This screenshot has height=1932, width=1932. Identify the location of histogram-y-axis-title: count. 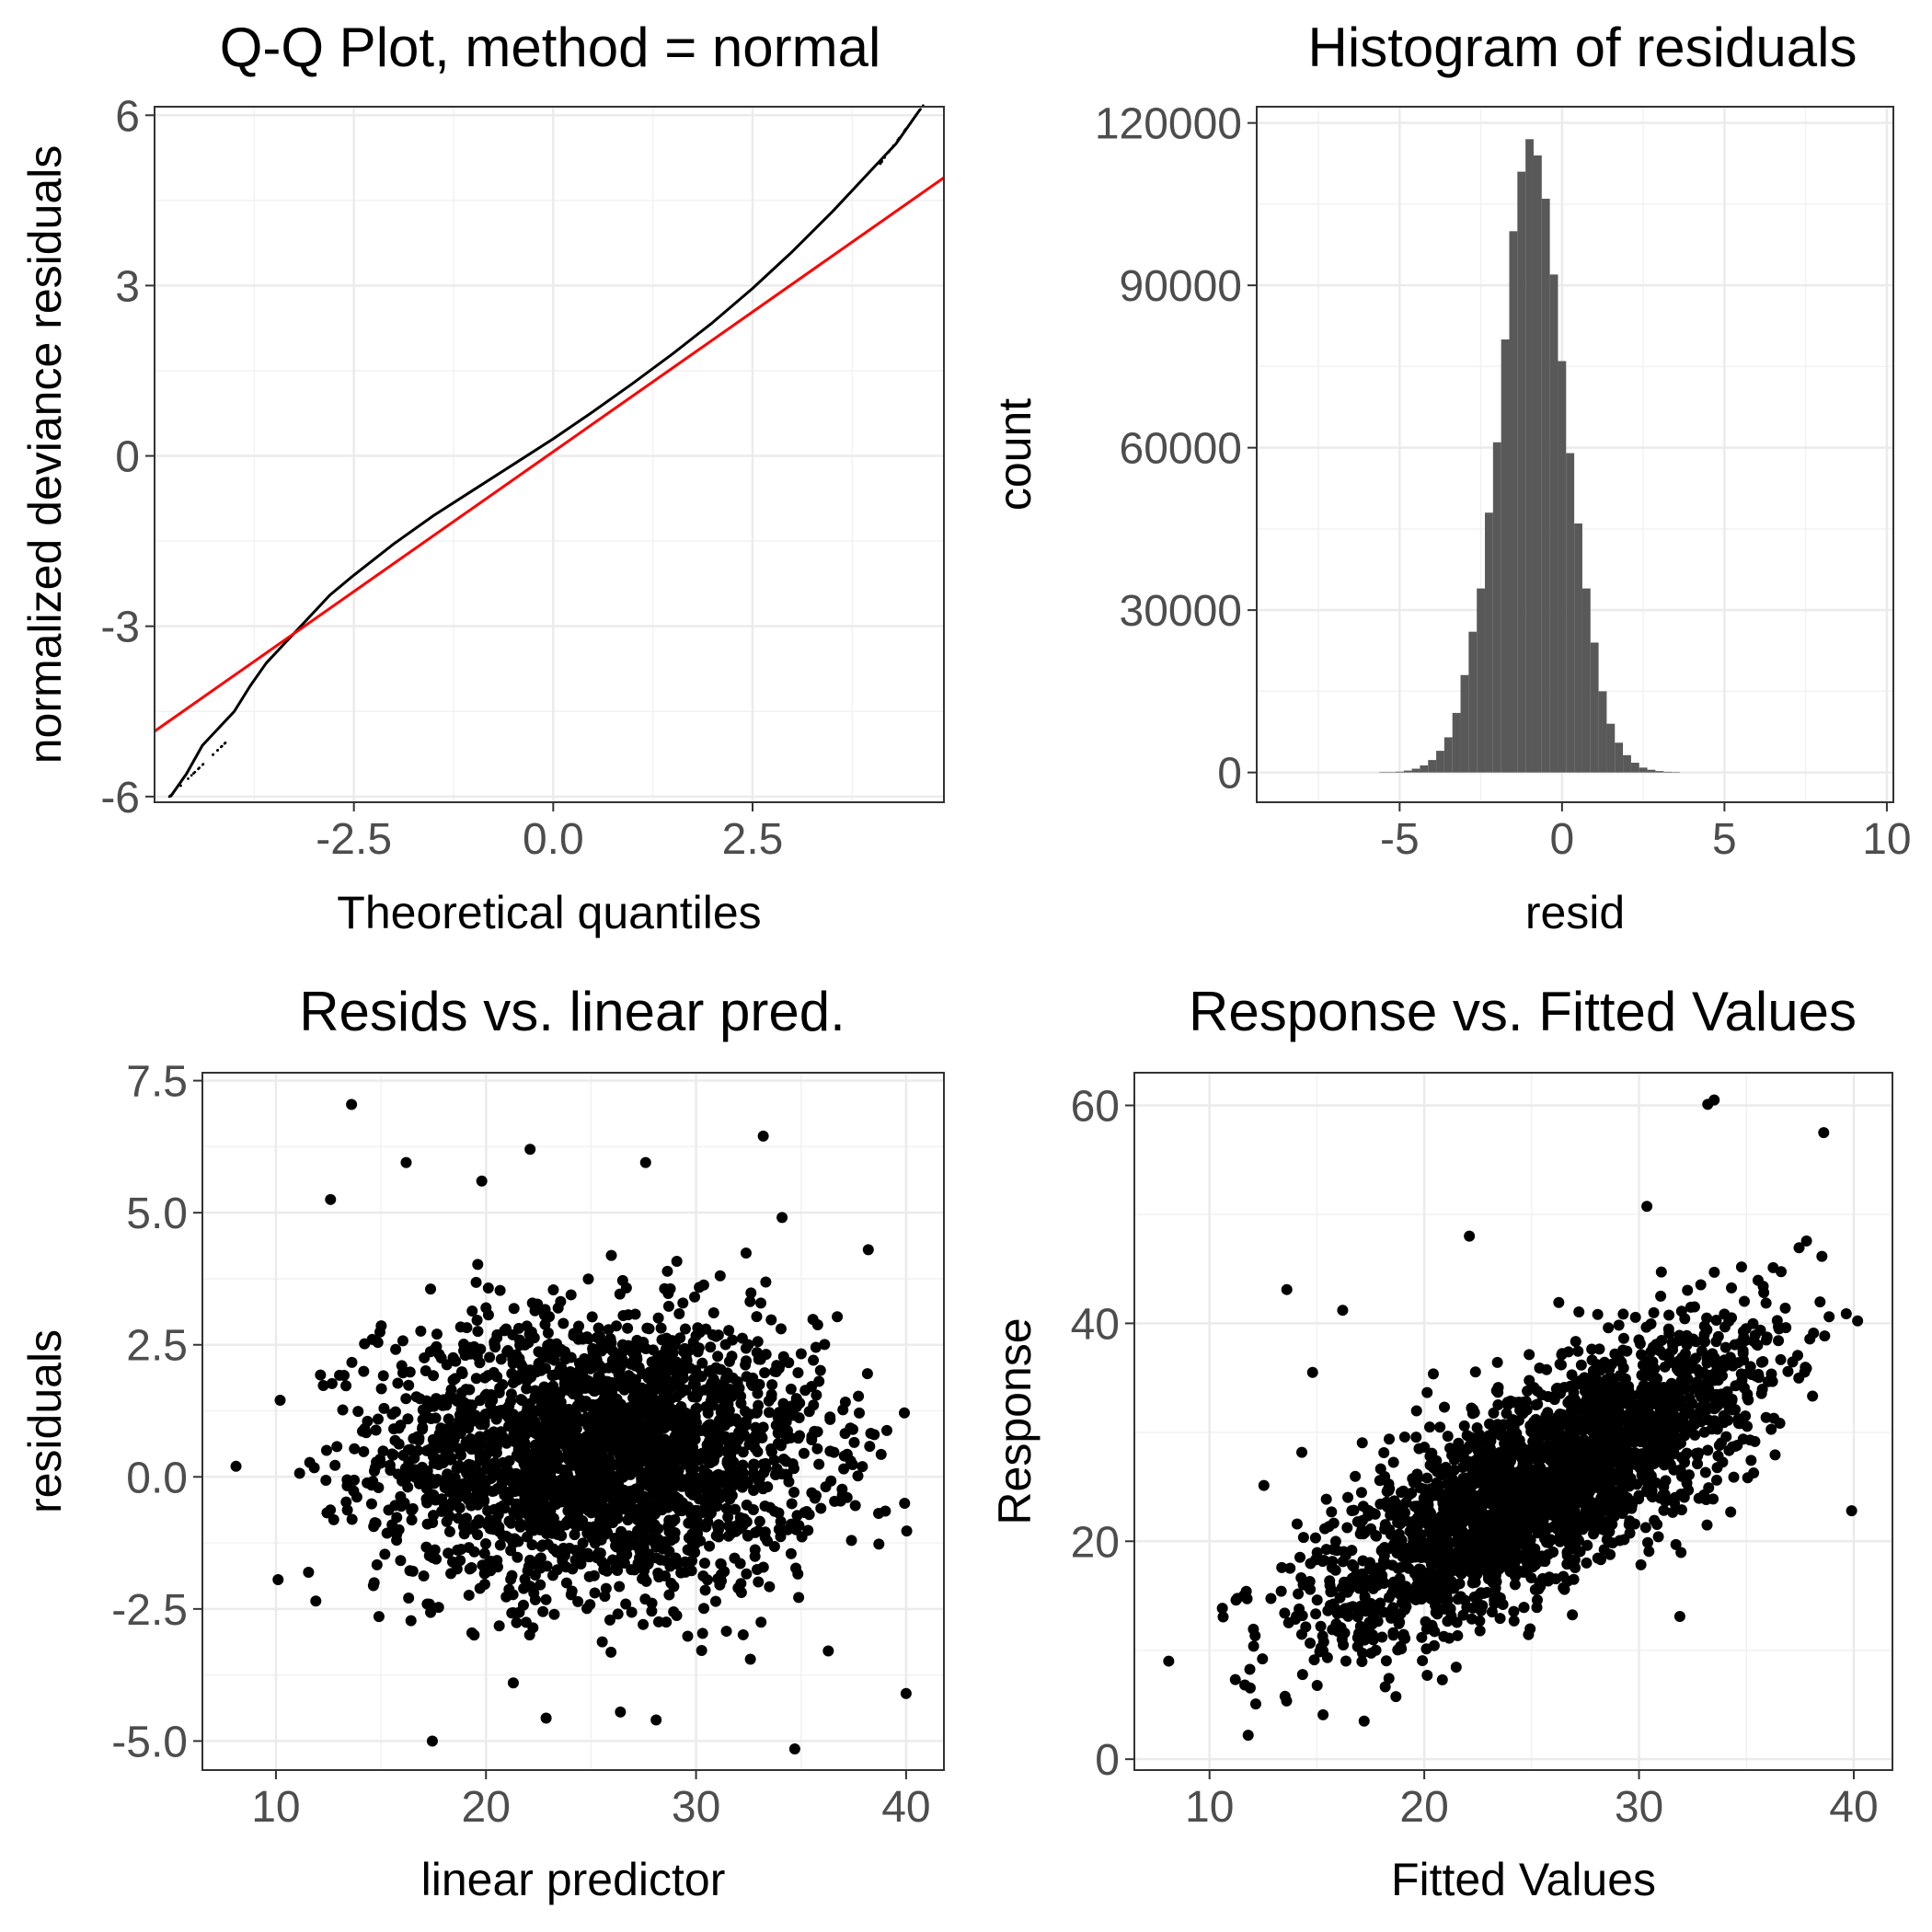
(1015, 454).